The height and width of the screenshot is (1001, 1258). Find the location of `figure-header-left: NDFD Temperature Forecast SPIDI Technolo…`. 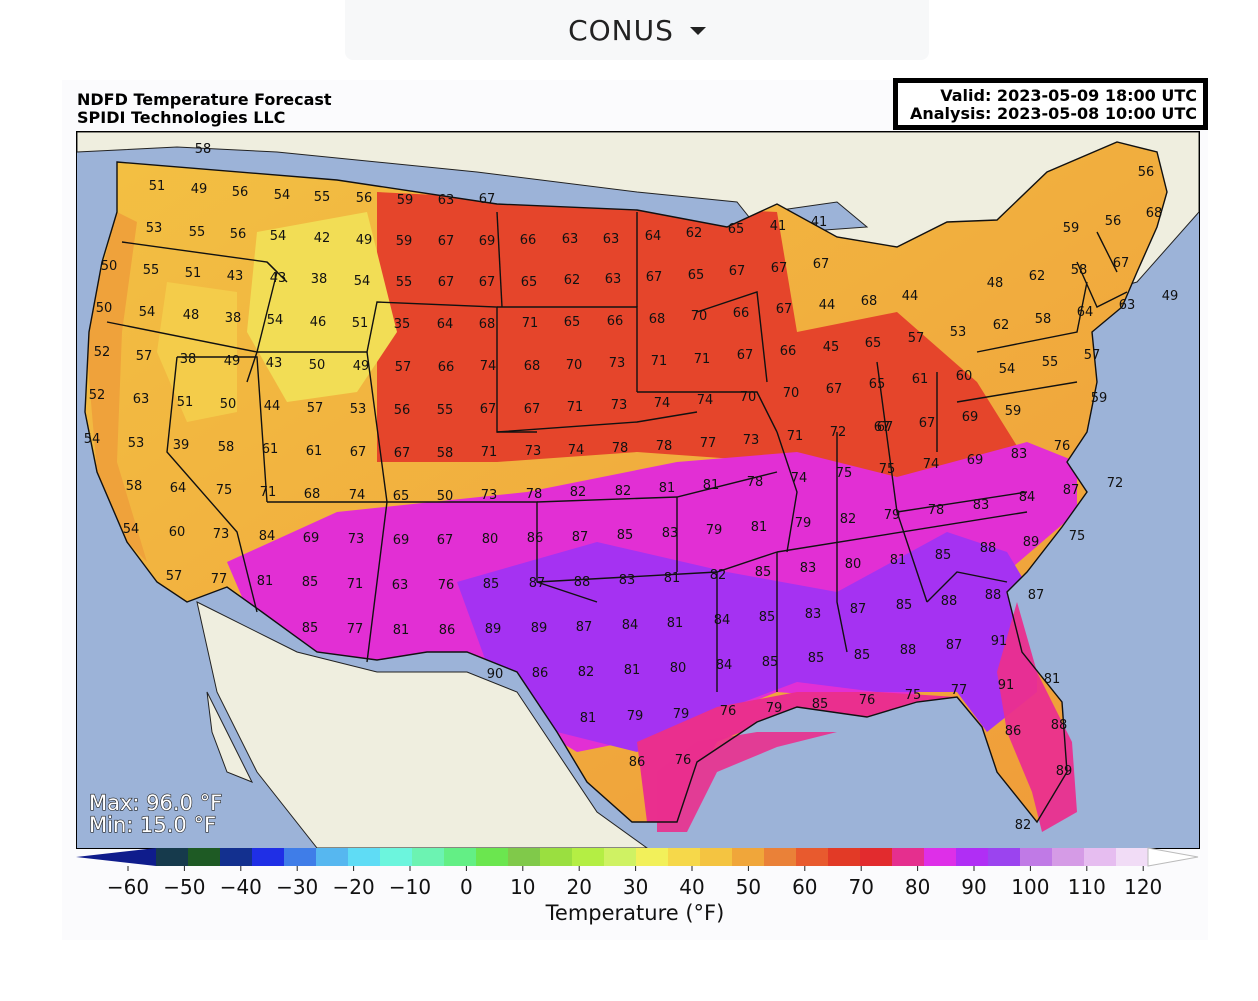

figure-header-left: NDFD Temperature Forecast SPIDI Technolo… is located at coordinates (204, 109).